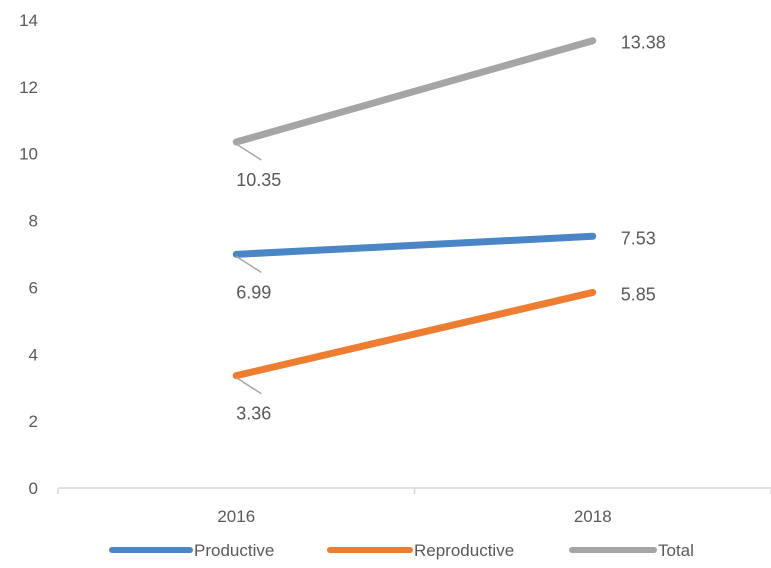  I want to click on y-tick-label: 8, so click(33, 221).